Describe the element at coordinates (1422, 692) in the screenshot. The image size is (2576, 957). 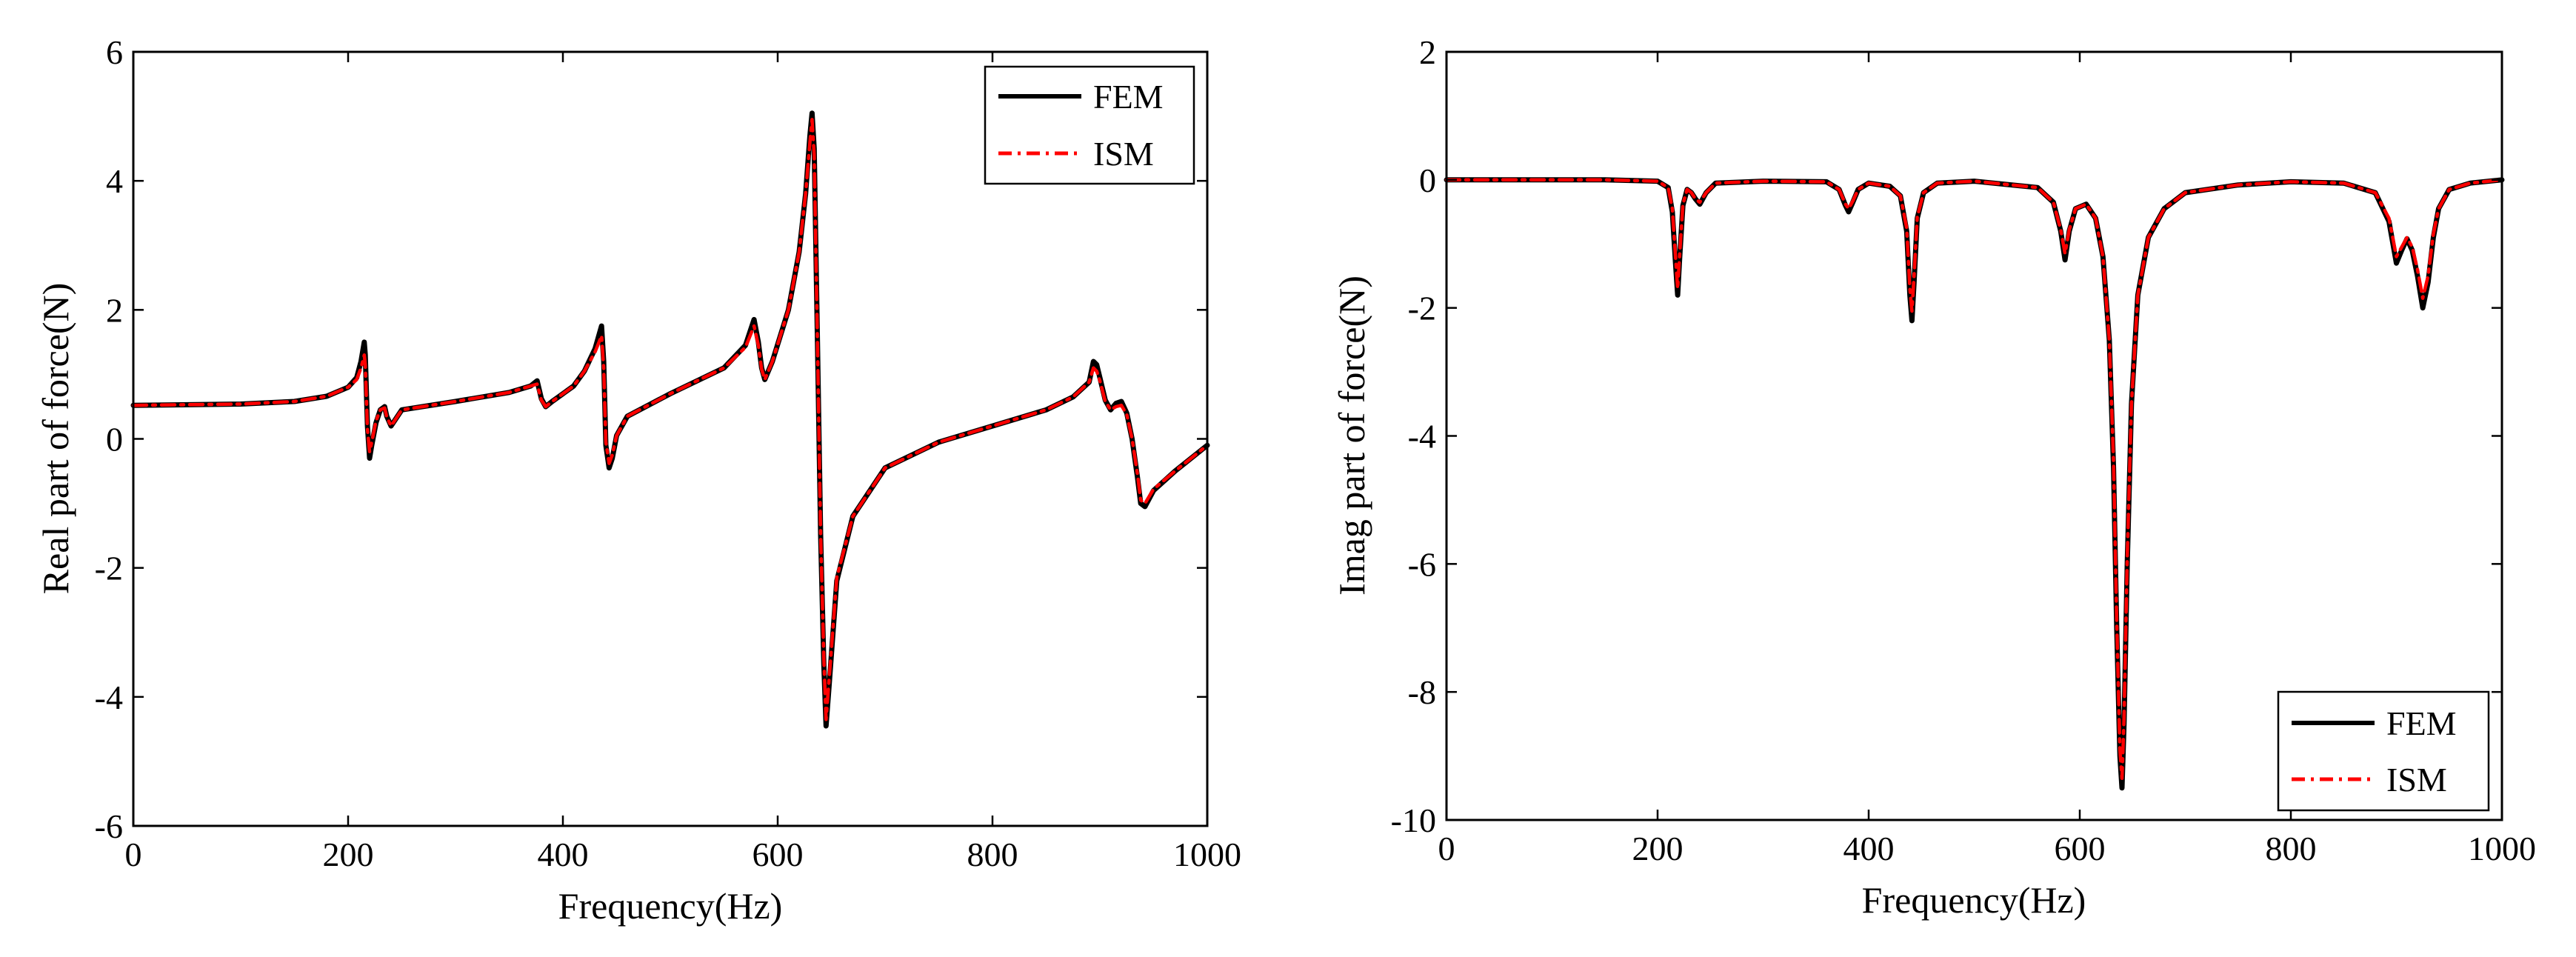
I see `y-tick-label: -8` at that location.